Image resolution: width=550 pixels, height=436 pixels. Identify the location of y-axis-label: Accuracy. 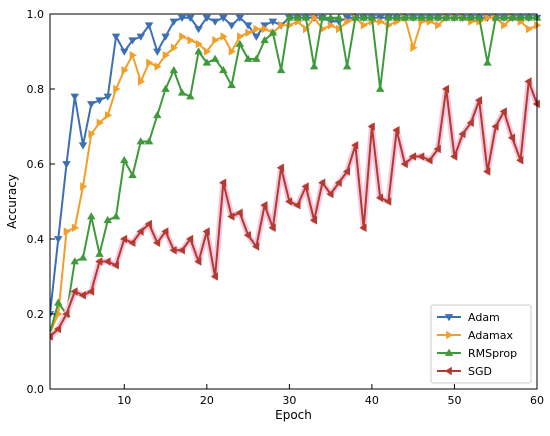
(12, 201).